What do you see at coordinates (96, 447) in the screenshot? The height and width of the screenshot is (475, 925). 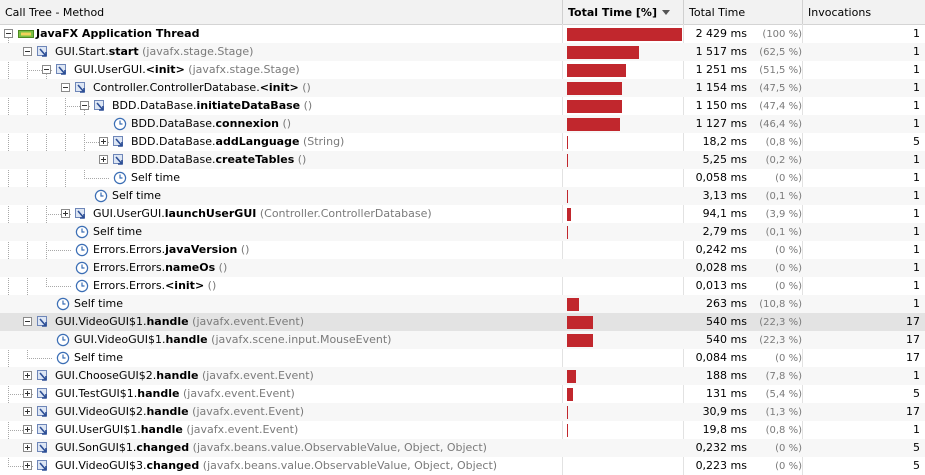 I see `method-class-name: GUI.SonGUI$1.` at bounding box center [96, 447].